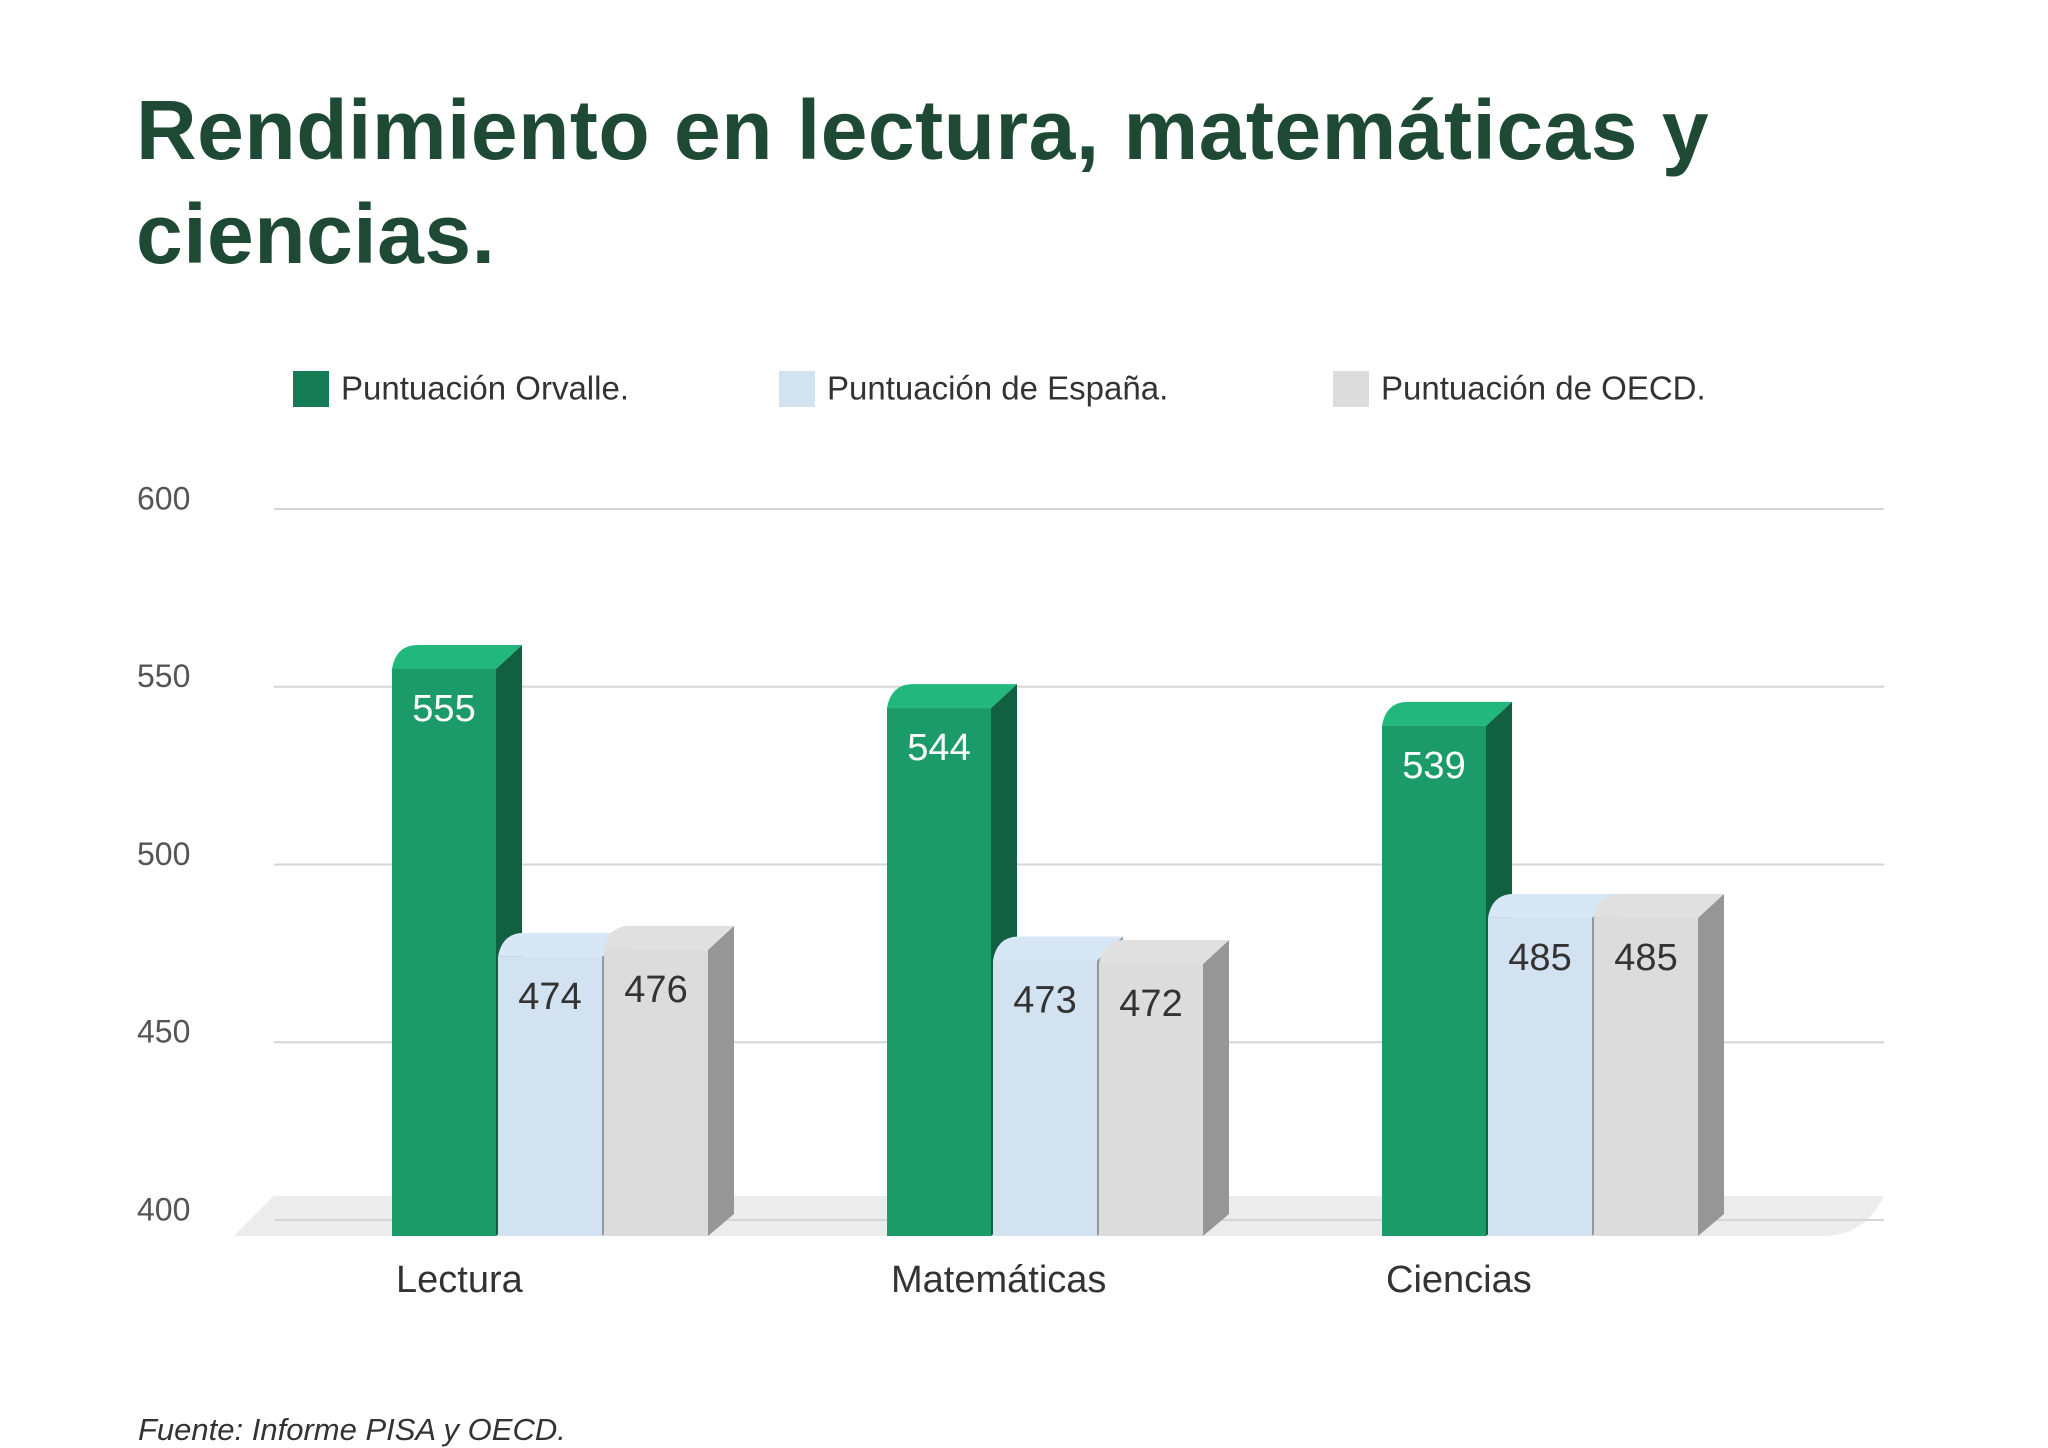 This screenshot has width=2048, height=1448. I want to click on legend-label: Puntuación Orvalle., so click(485, 388).